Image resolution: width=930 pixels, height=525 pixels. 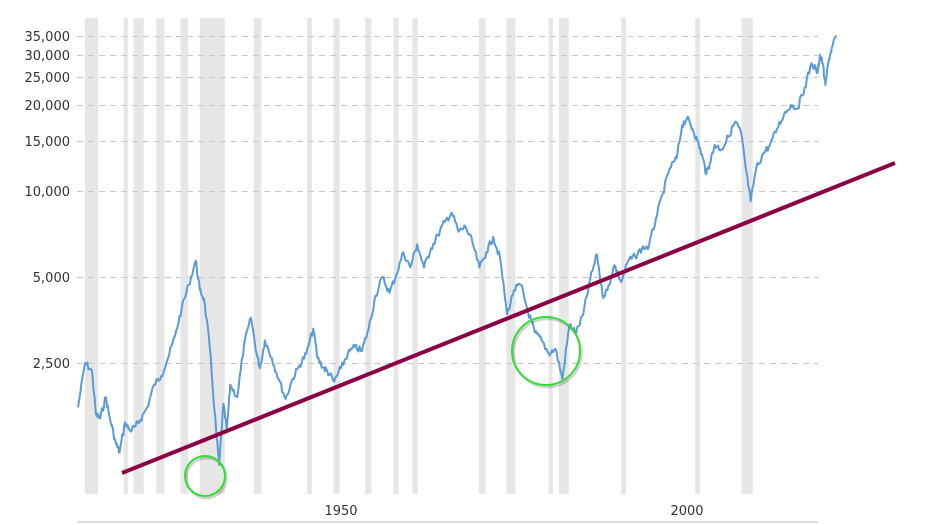 What do you see at coordinates (513, 511) in the screenshot?
I see `x-axis-labels: 1950 2000` at bounding box center [513, 511].